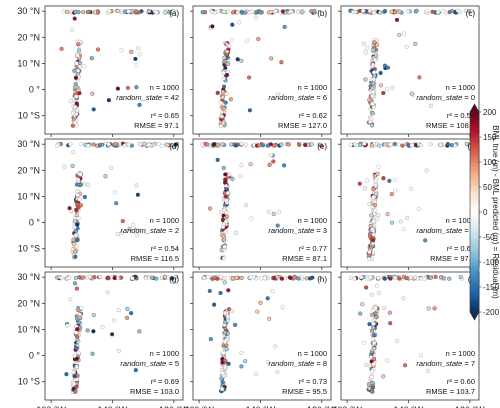  I want to click on rmse: RMSE = 108.1, so click(450, 125).